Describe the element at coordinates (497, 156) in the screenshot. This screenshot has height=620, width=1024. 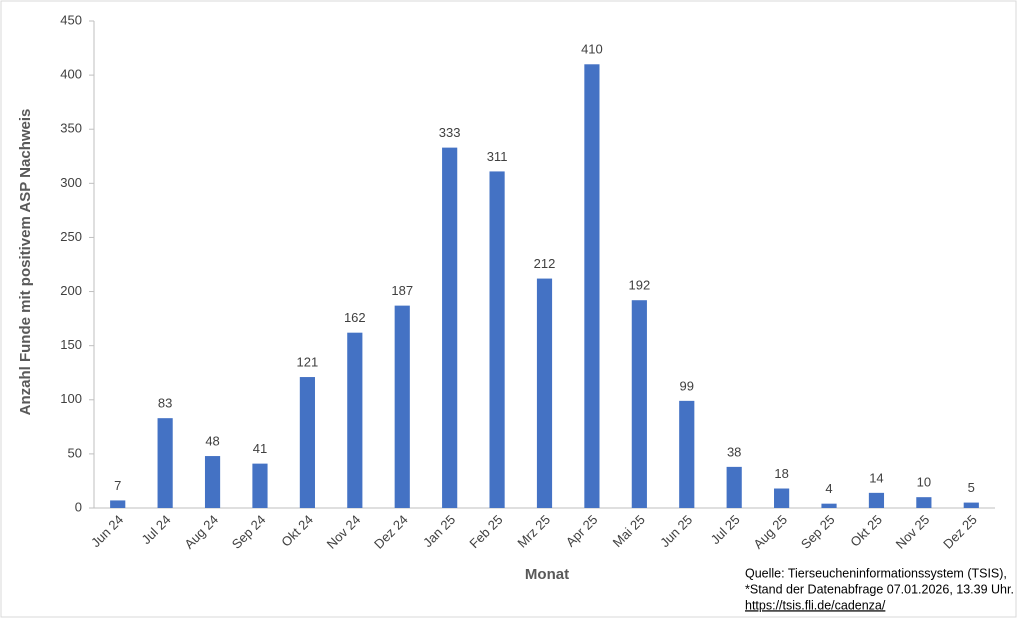
I see `data-label: 311` at that location.